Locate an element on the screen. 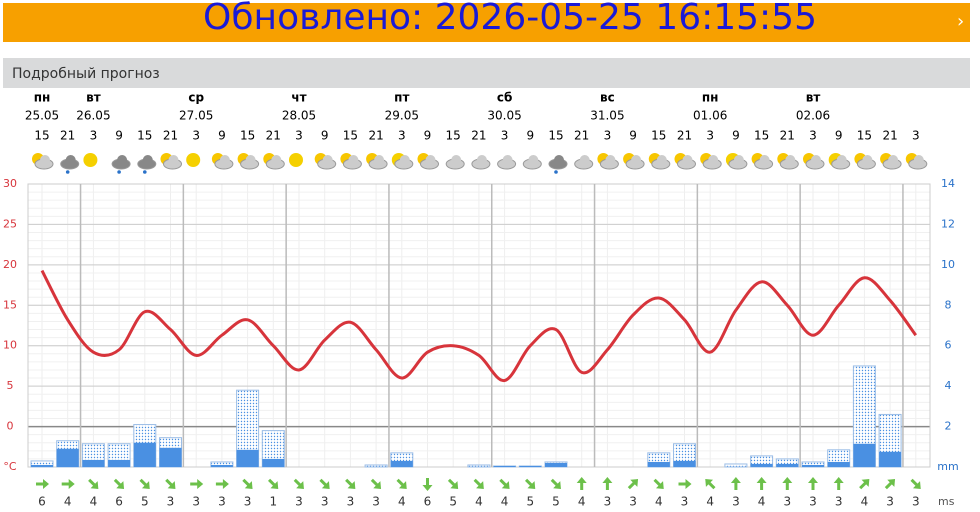 The width and height of the screenshot is (980, 512). y-tick-label: 15 is located at coordinates (10, 304).